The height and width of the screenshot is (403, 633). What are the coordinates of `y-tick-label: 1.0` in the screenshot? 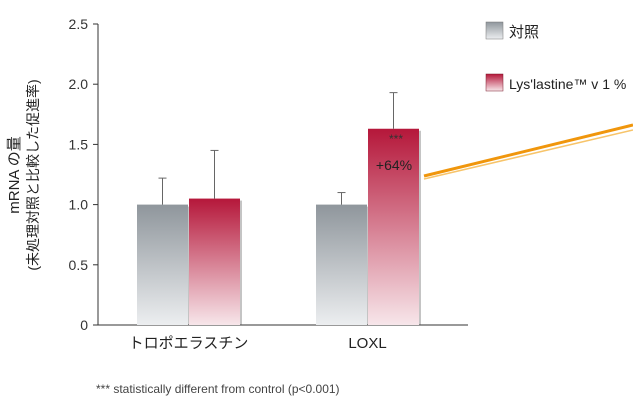 It's located at (79, 205).